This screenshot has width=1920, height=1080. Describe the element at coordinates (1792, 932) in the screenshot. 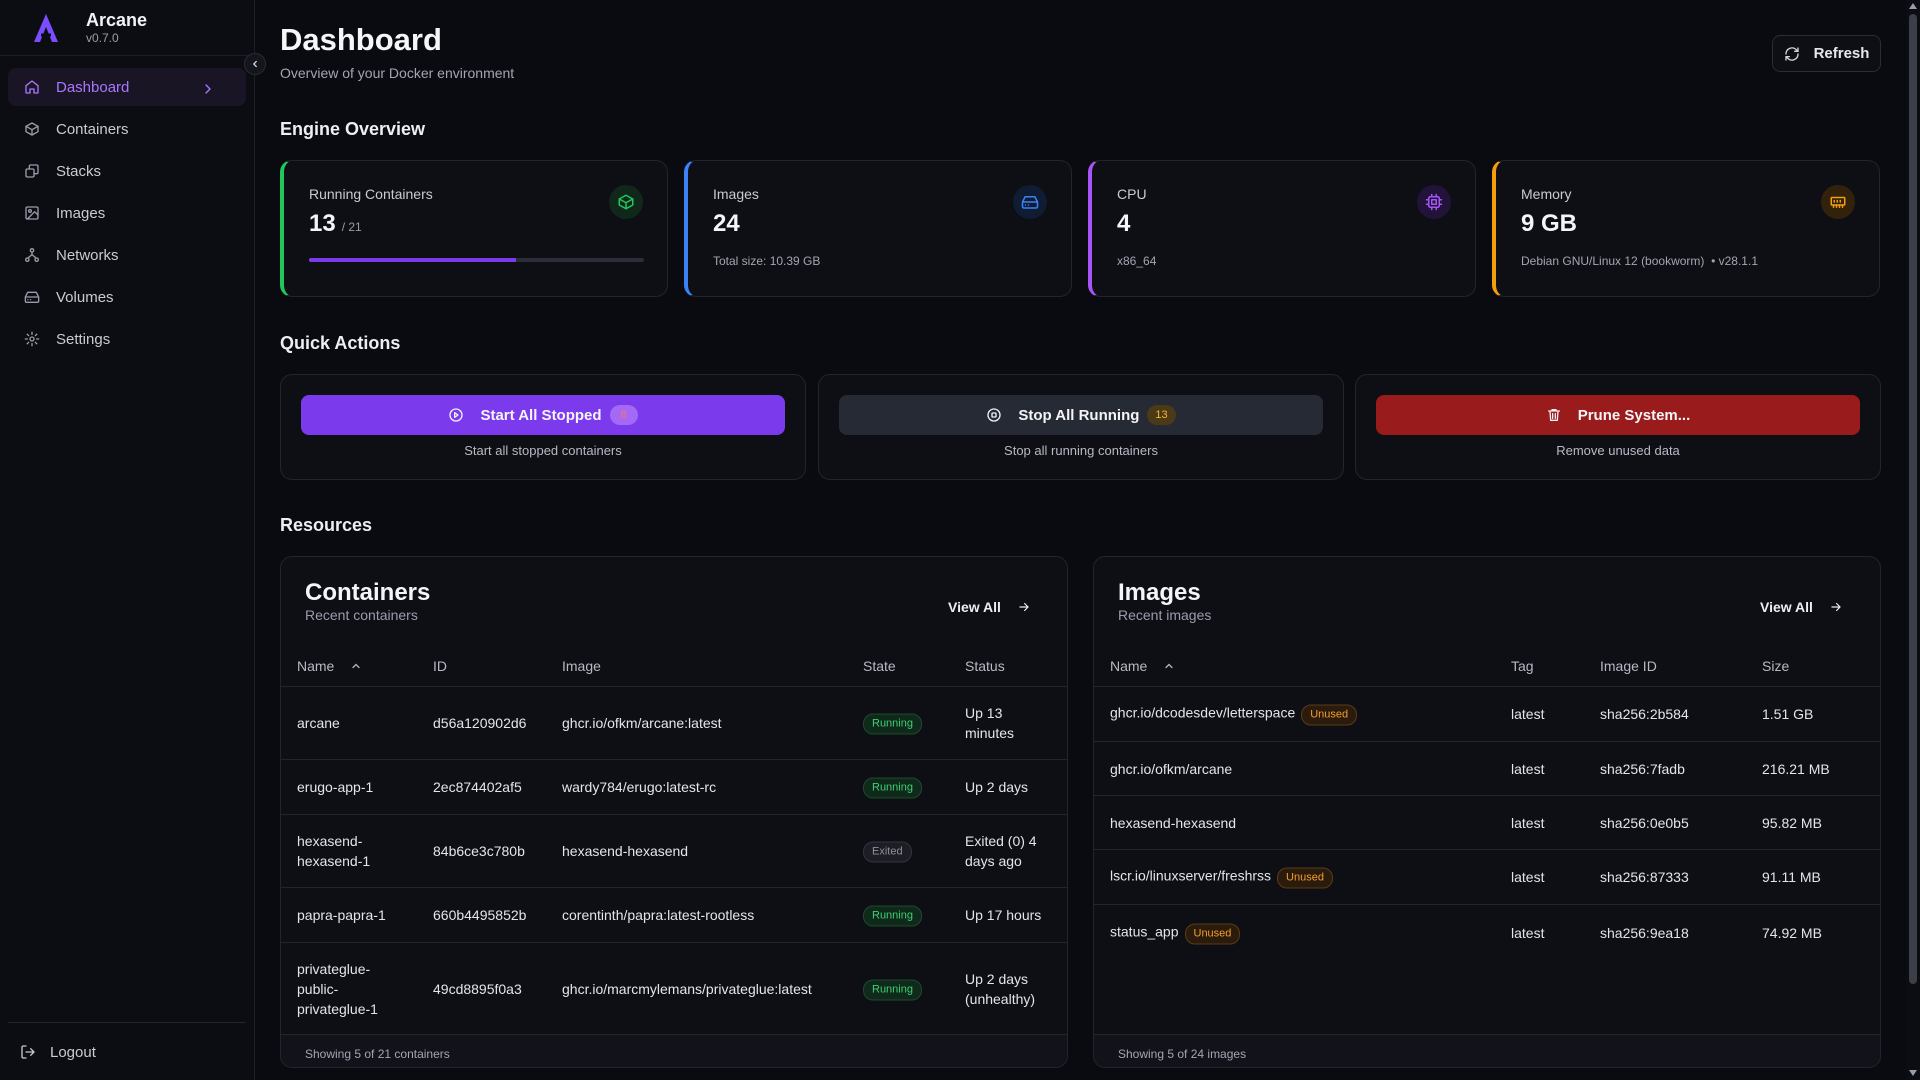

I see `image-size: 74.92 MB` at that location.